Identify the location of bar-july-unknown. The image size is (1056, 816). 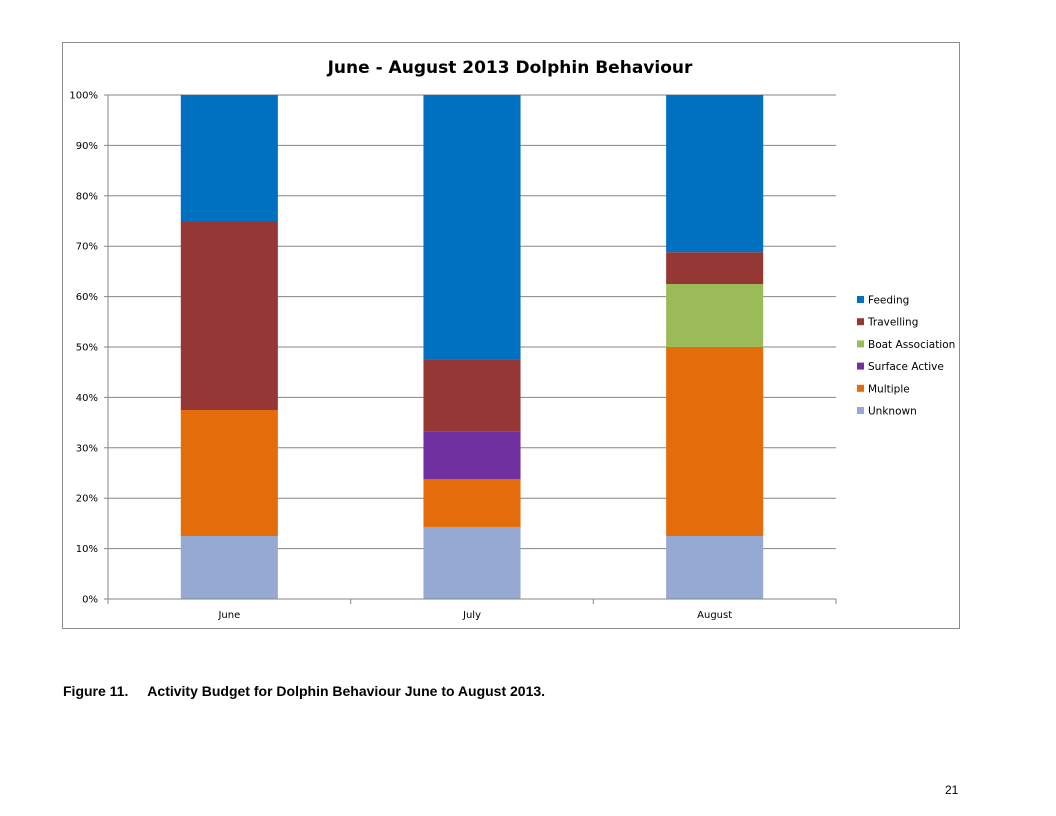
(472, 562).